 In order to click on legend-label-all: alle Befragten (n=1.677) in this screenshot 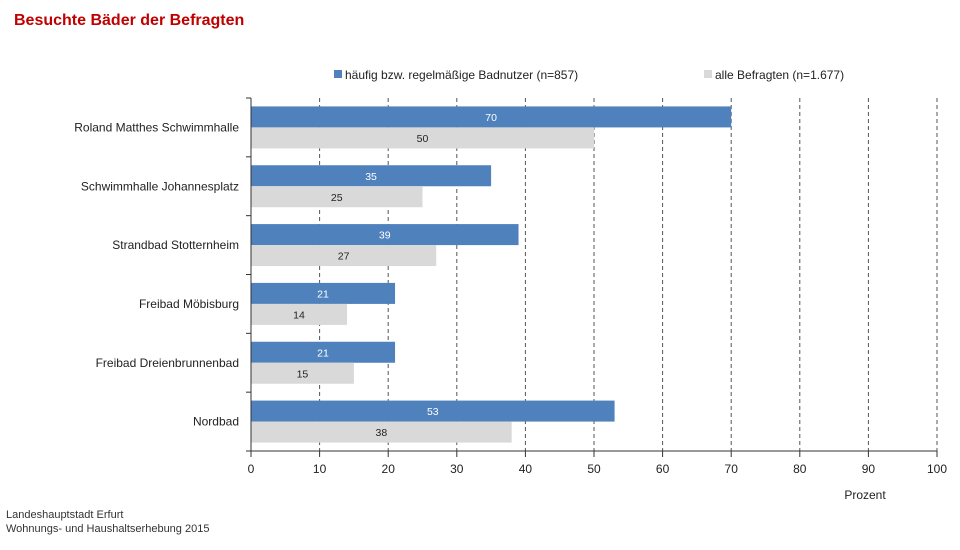, I will do `click(779, 75)`.